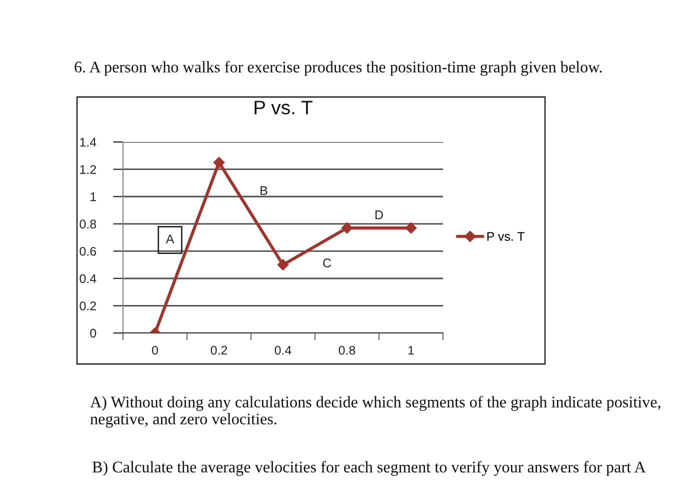  I want to click on text: 6. A person who walks for exercise produces the position-time graph given below., so click(338, 68).